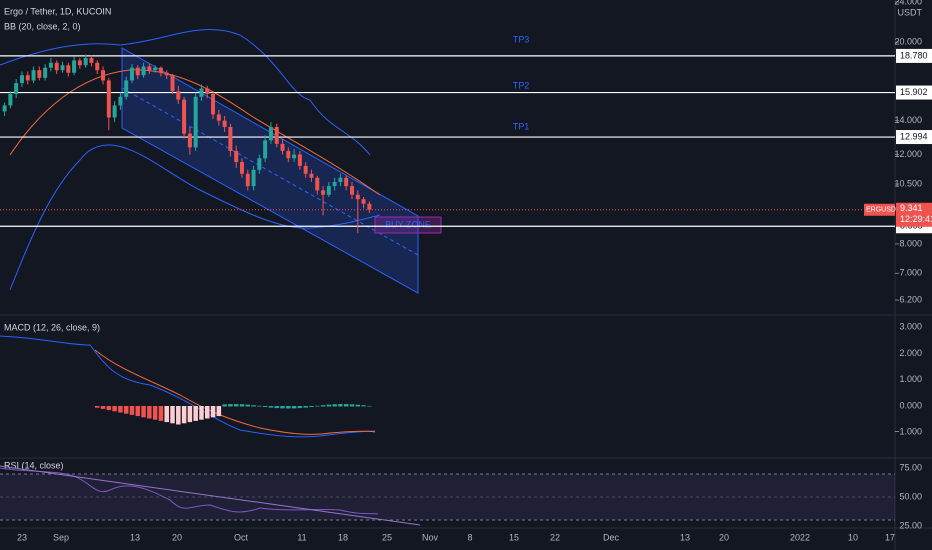  What do you see at coordinates (611, 537) in the screenshot?
I see `x-tick-label: Dec` at bounding box center [611, 537].